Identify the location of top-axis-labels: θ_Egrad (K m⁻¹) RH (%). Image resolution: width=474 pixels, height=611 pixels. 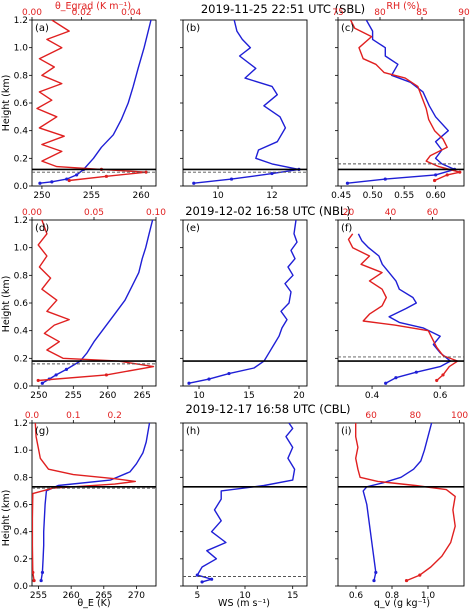
(237, 6).